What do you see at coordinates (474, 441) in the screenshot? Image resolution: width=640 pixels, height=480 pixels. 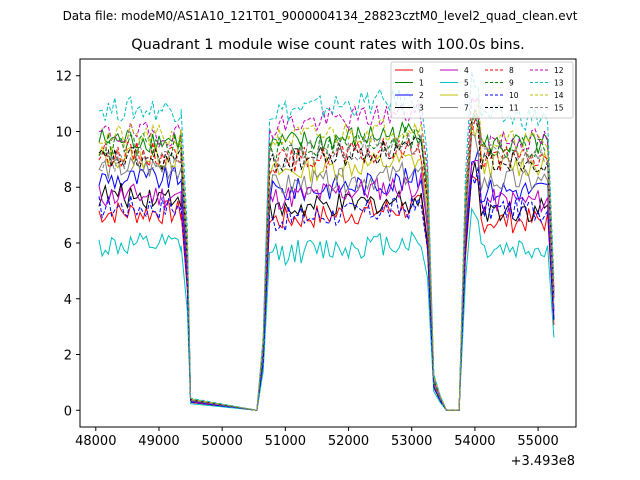 I see `x-tick-label: 54000` at bounding box center [474, 441].